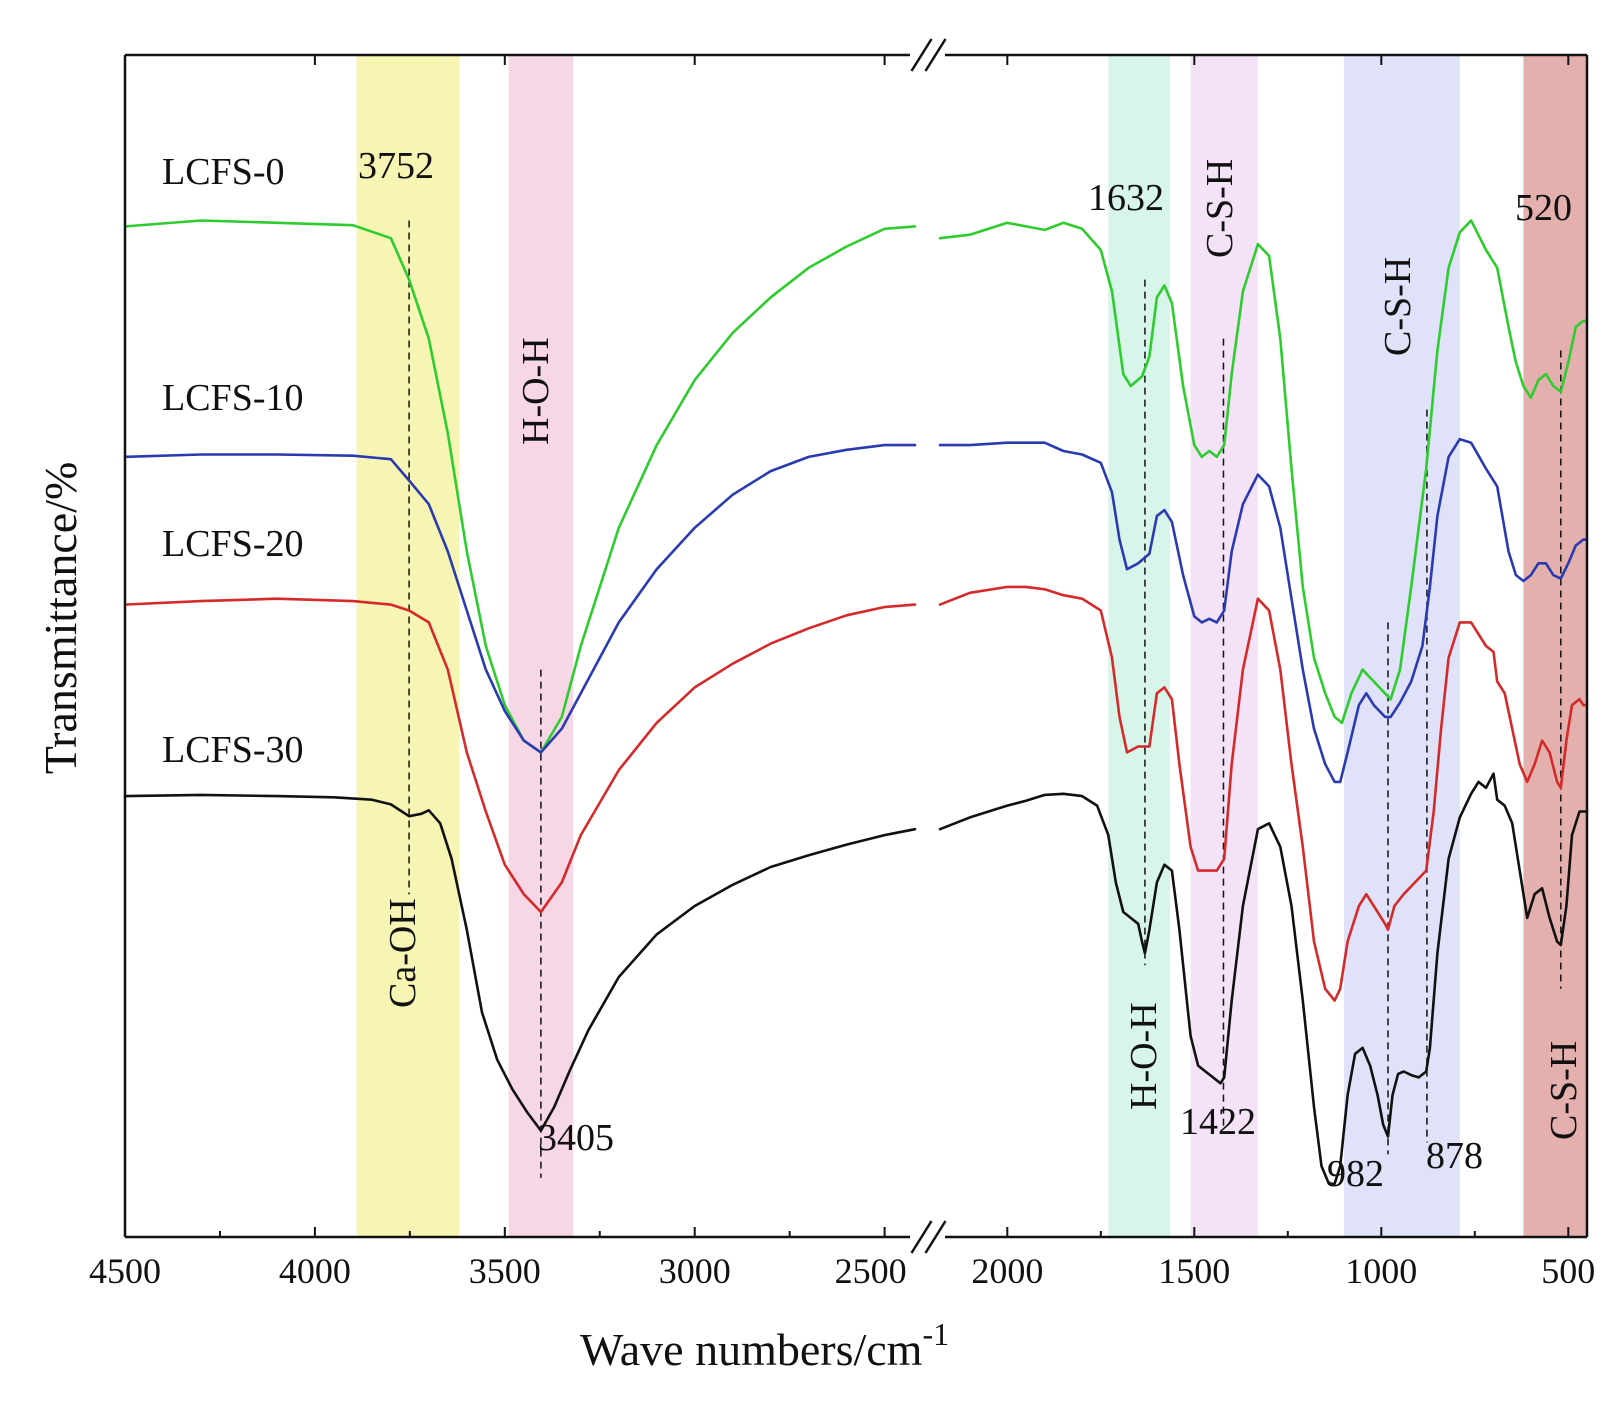  Describe the element at coordinates (536, 391) in the screenshot. I see `band-label-h-o-h-1: H-O-H` at that location.